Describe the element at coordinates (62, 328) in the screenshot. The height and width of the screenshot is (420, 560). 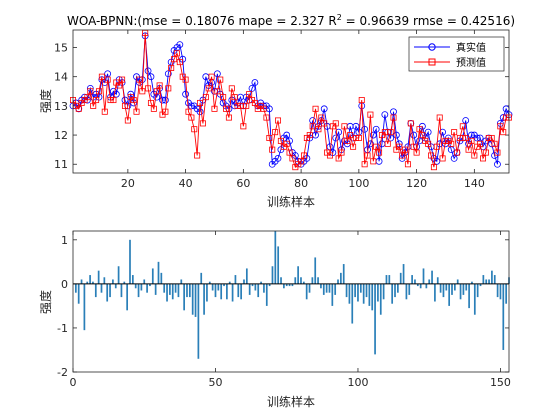
I see `bottom-y-tick-label: -1` at that location.